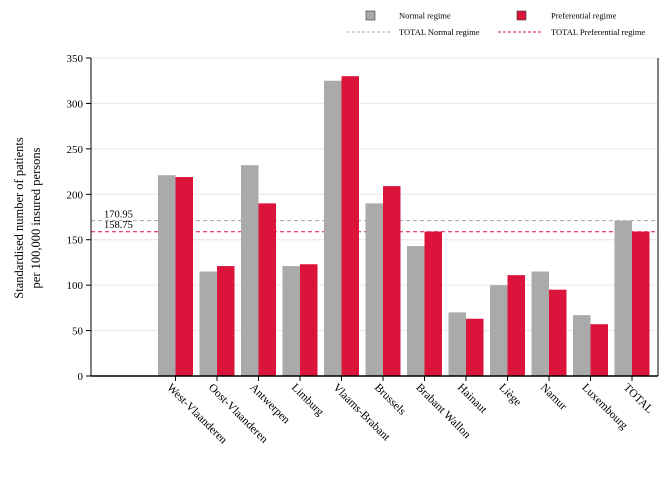 The image size is (672, 485). What do you see at coordinates (439, 32) in the screenshot?
I see `legend-label-total-normal: TOTAL Normal regime` at bounding box center [439, 32].